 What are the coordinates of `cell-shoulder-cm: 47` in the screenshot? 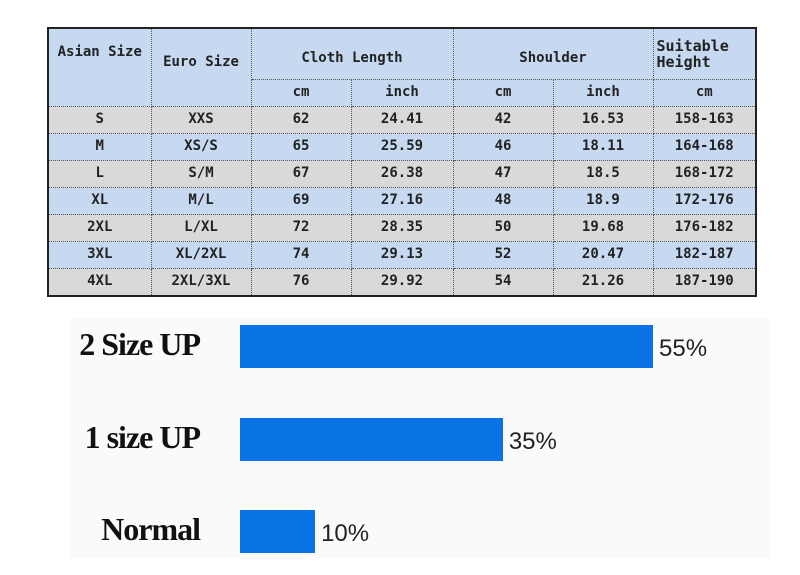 It's located at (503, 174).